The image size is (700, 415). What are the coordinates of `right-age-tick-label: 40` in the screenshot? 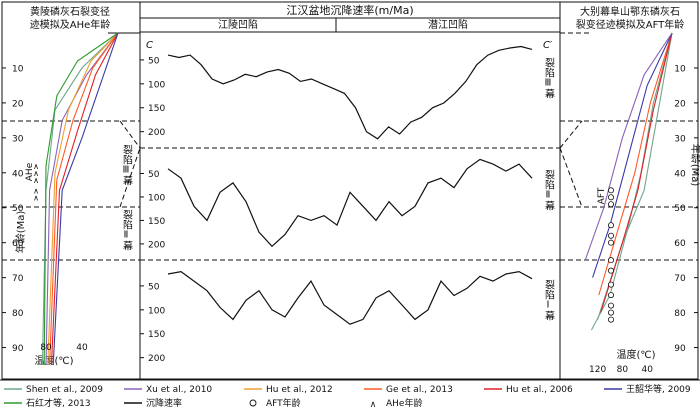 It's located at (680, 174).